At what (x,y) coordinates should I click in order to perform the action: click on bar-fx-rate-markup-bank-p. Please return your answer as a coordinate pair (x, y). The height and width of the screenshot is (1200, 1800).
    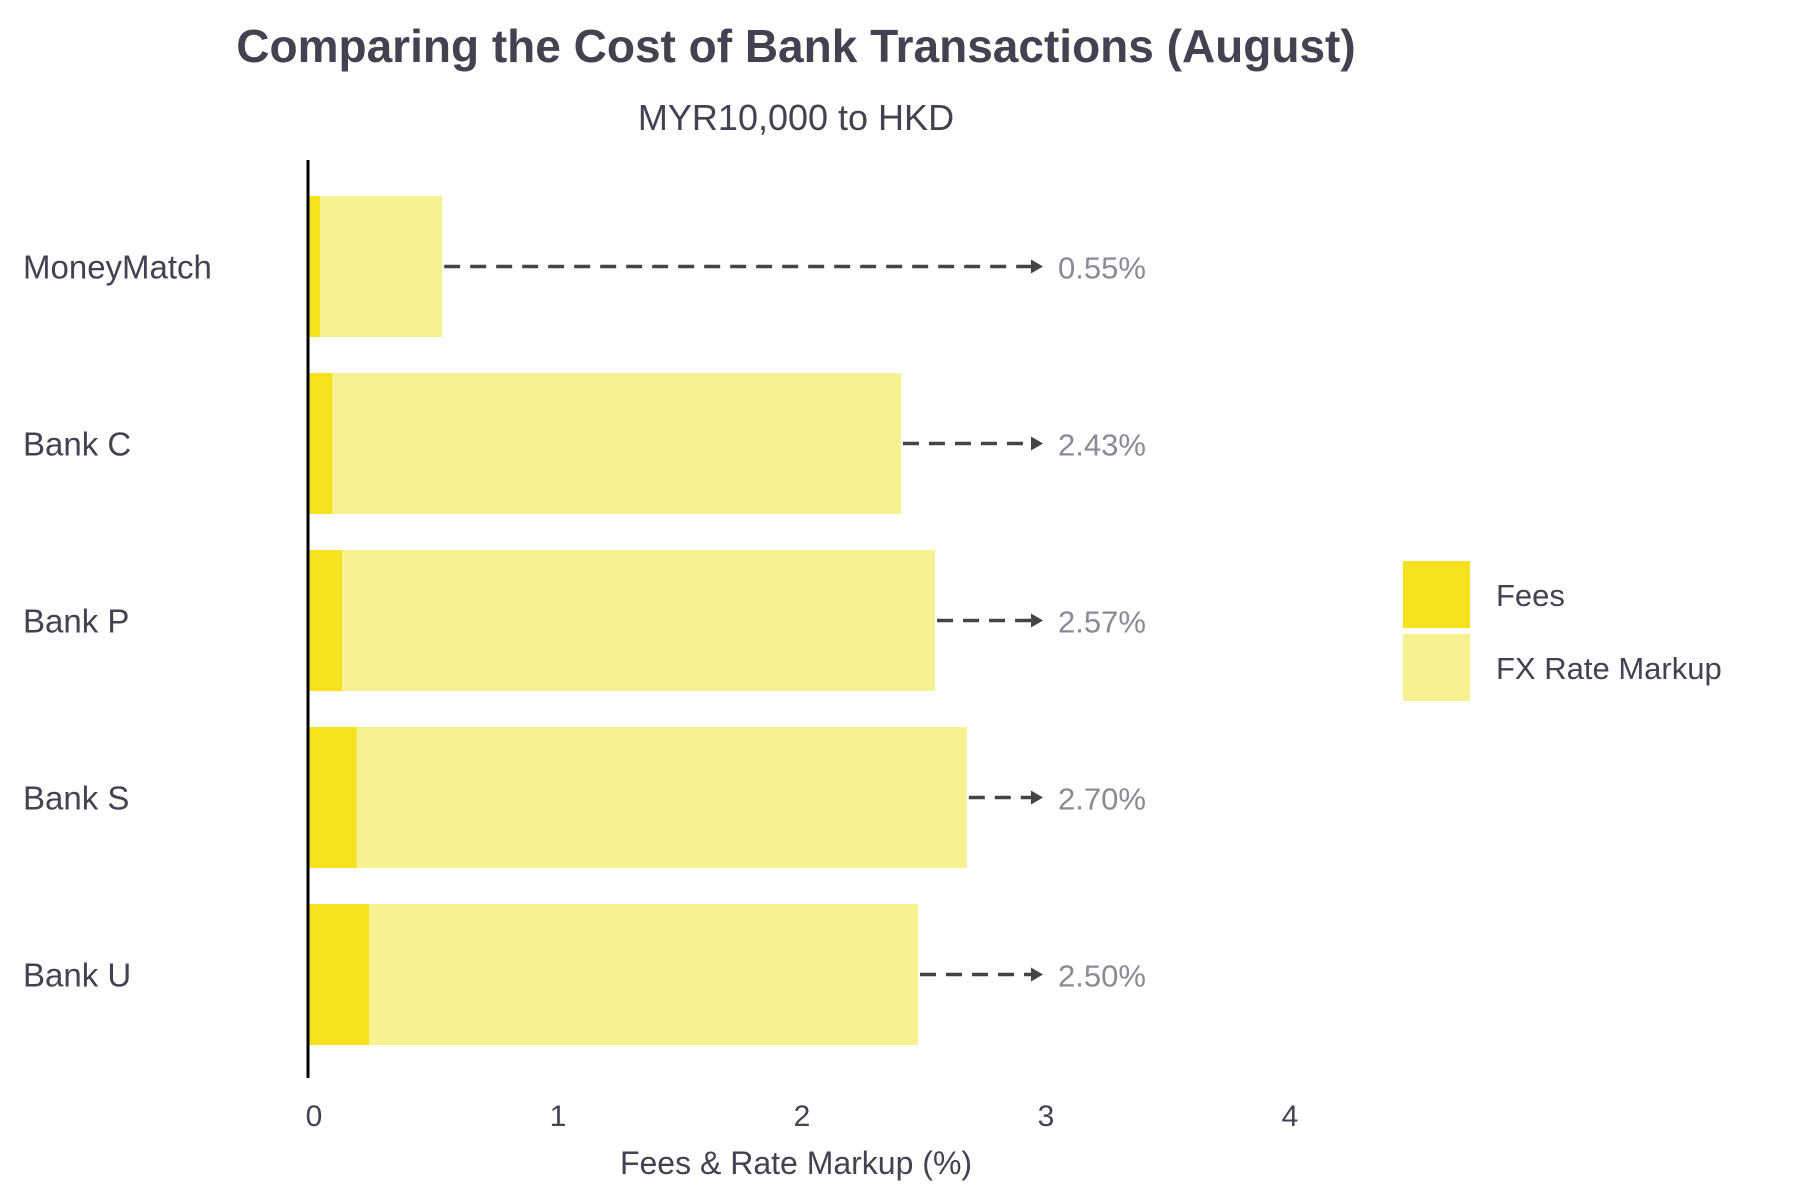
    Looking at the image, I should click on (639, 620).